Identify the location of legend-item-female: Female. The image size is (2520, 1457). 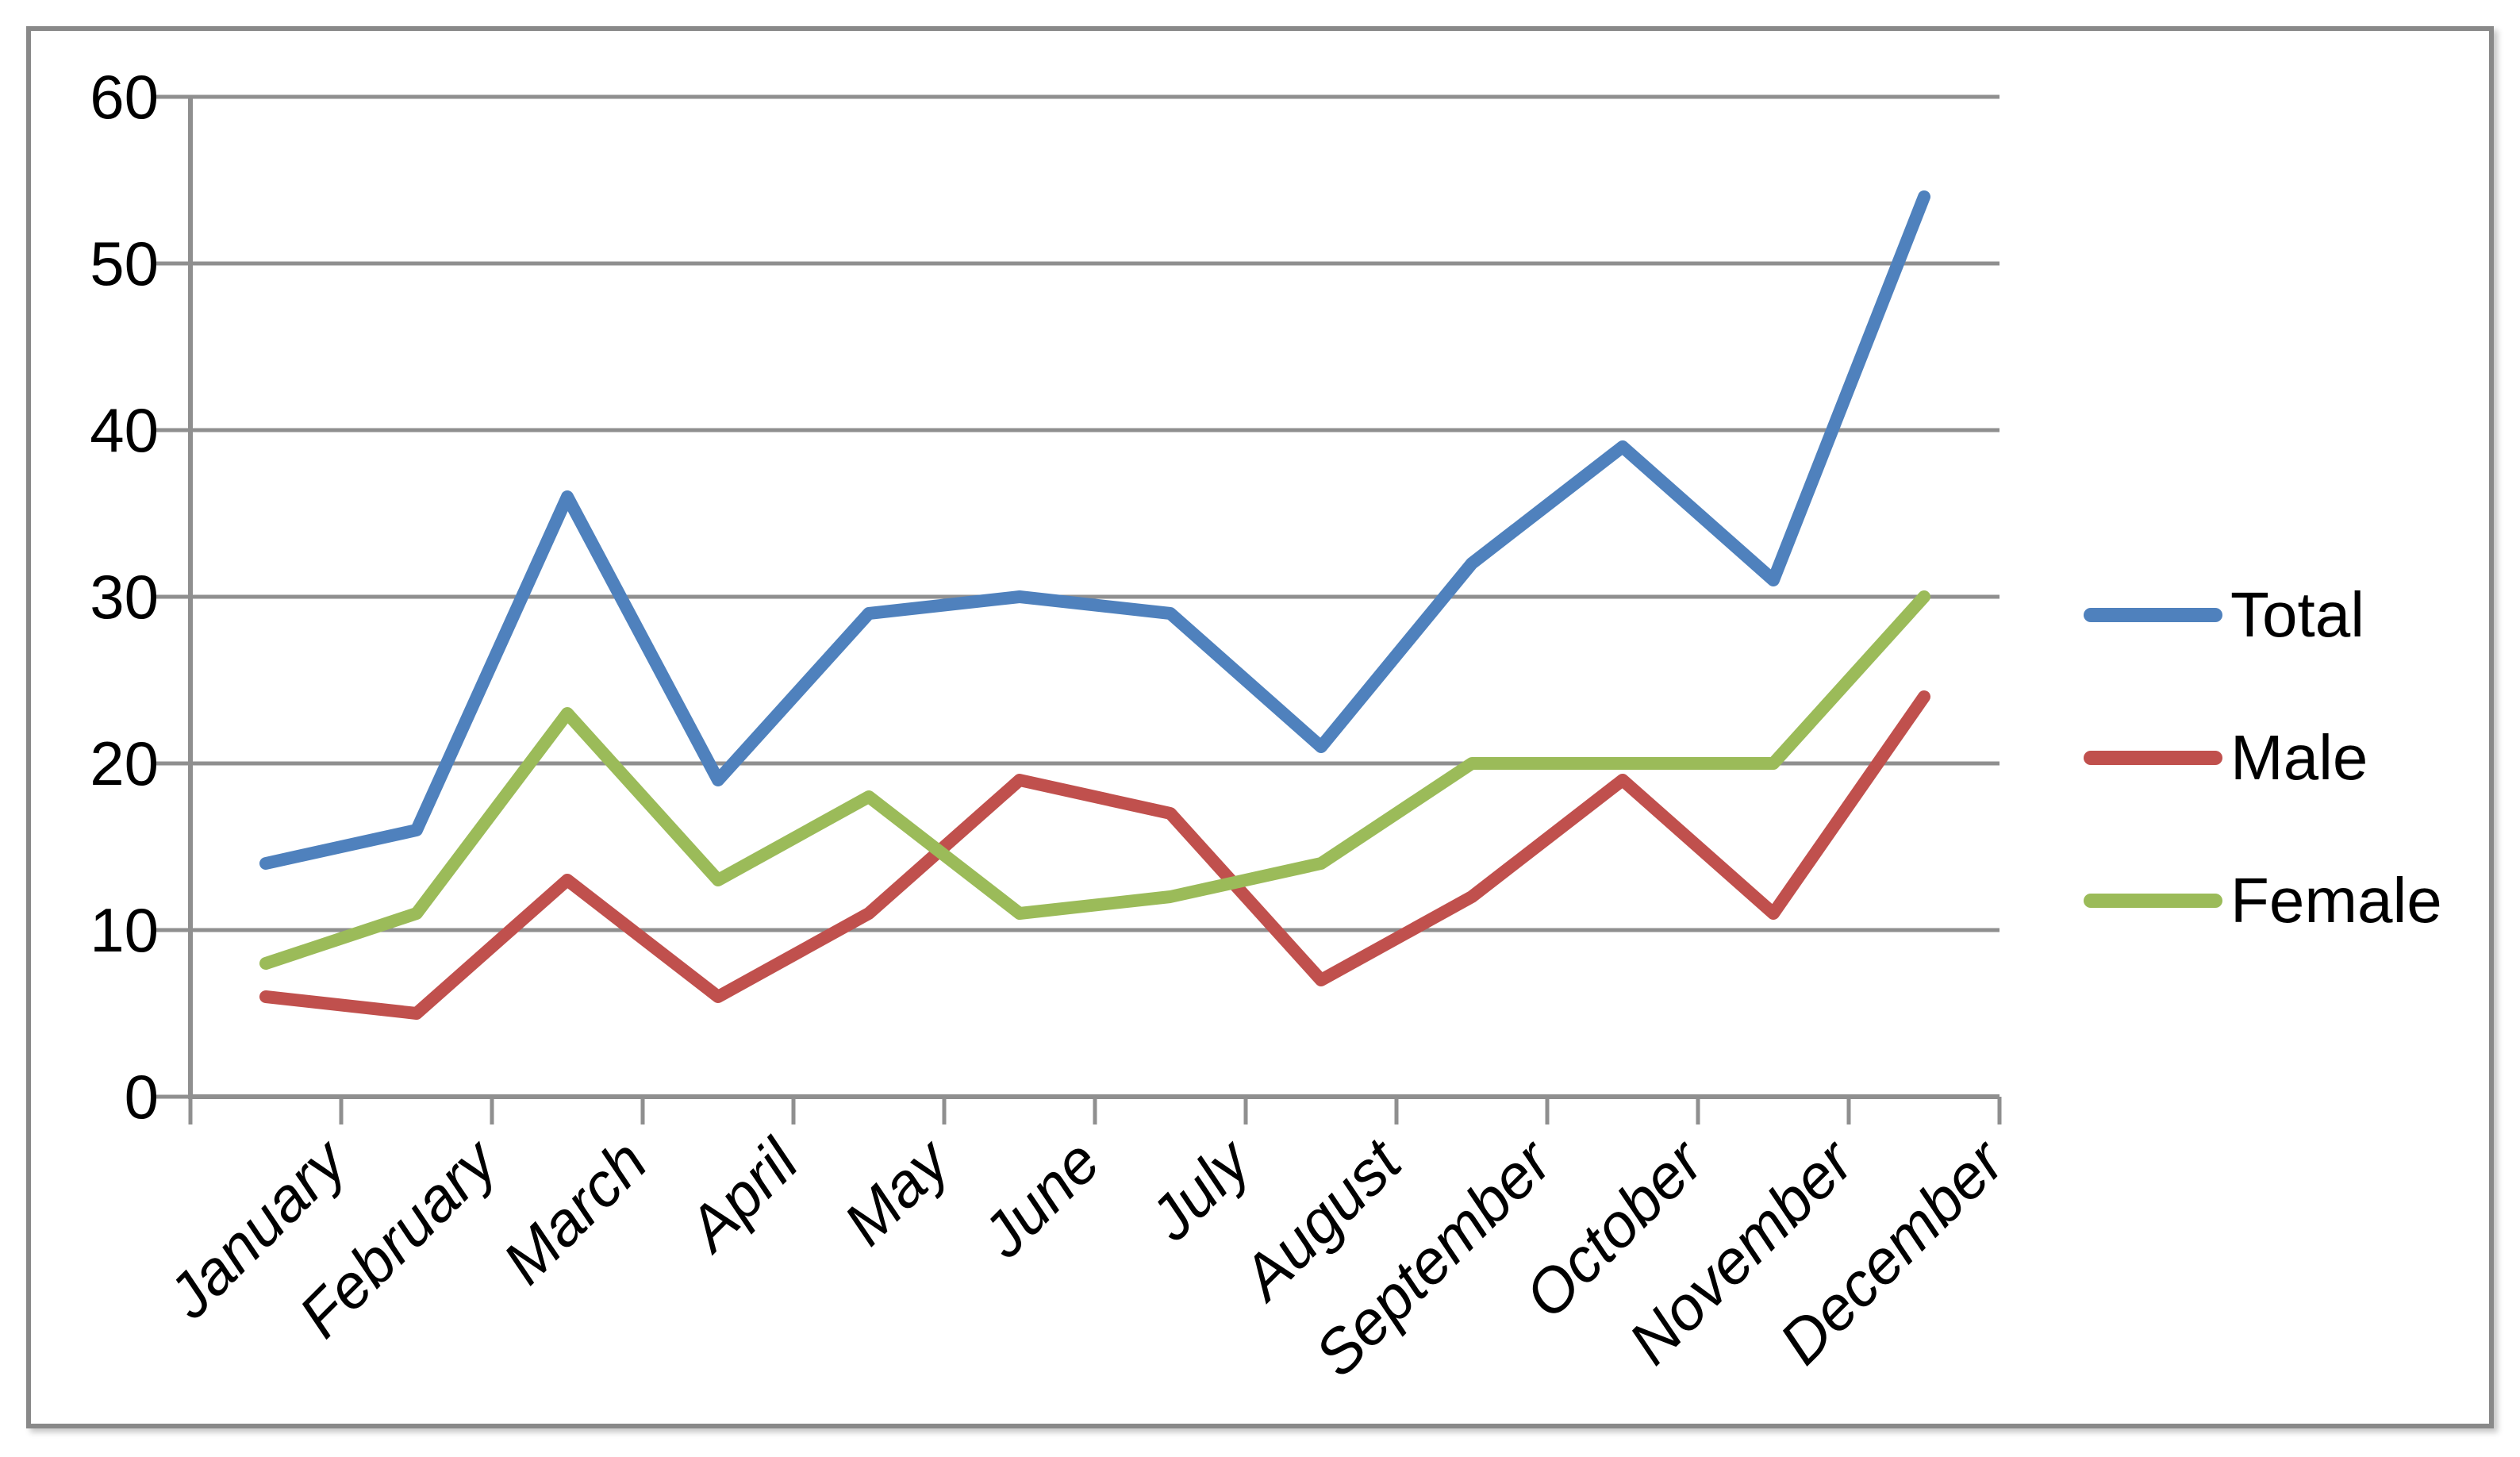
(2263, 900).